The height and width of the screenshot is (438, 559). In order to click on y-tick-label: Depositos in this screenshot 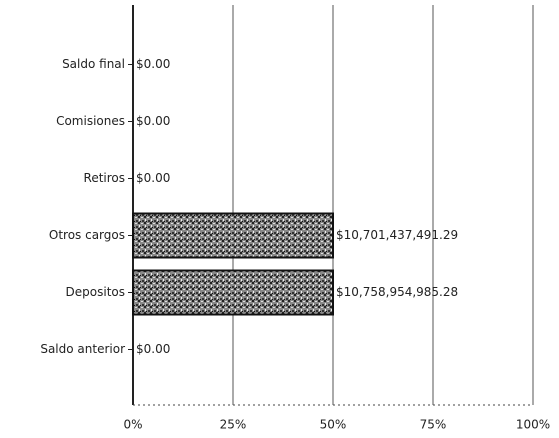, I will do `click(95, 292)`.